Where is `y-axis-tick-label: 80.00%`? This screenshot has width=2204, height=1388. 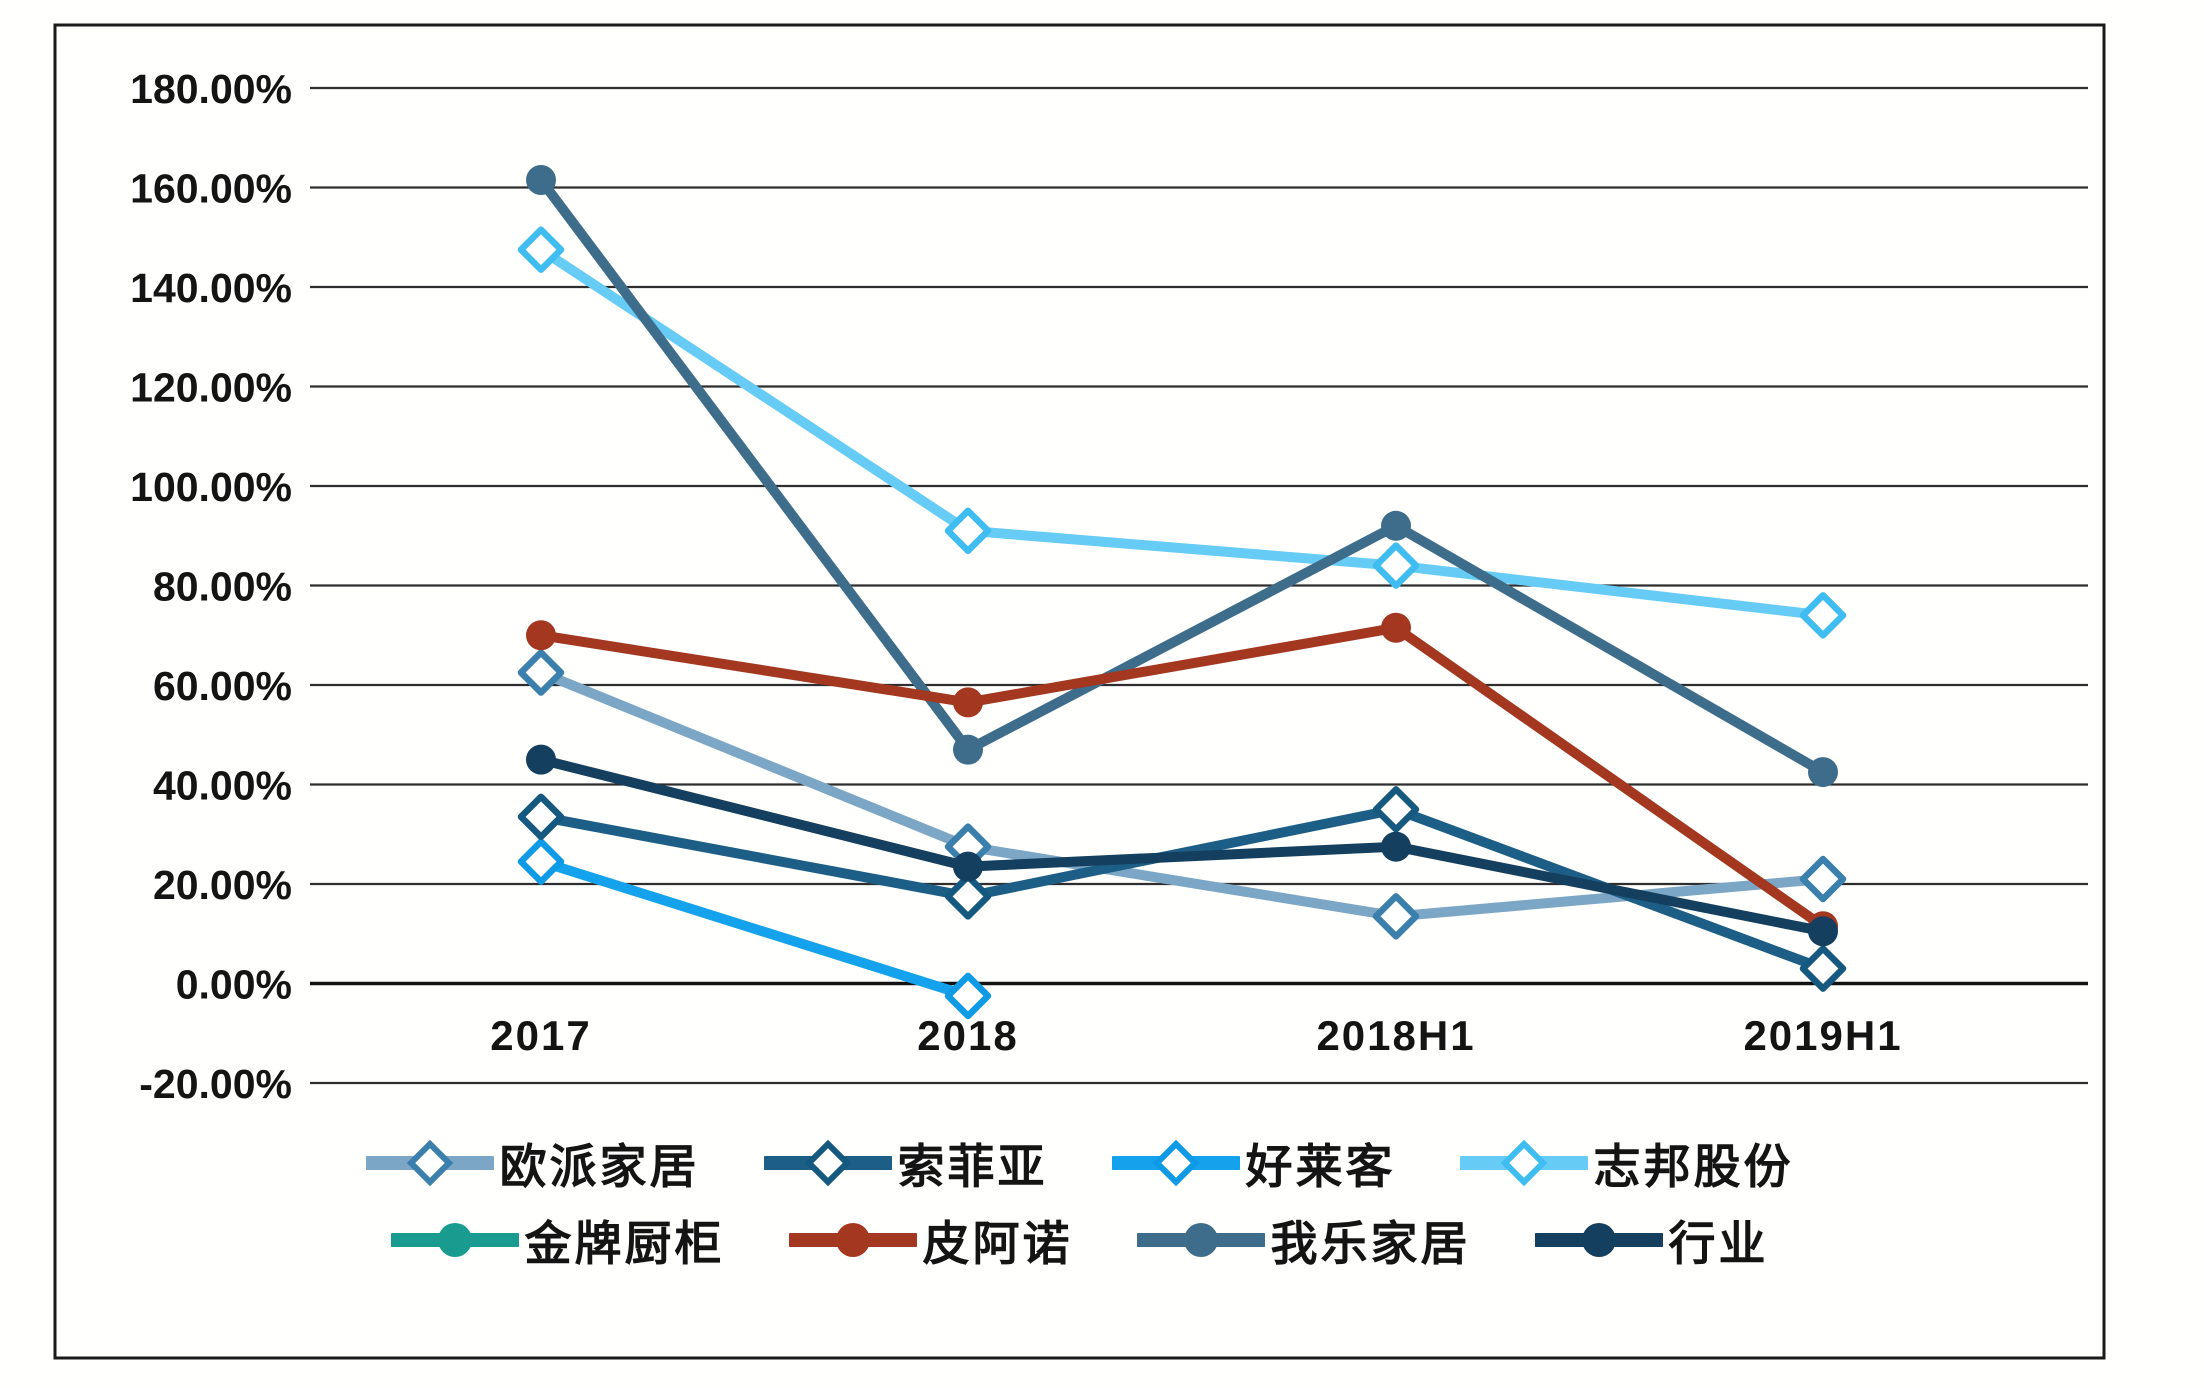
y-axis-tick-label: 80.00% is located at coordinates (222, 587).